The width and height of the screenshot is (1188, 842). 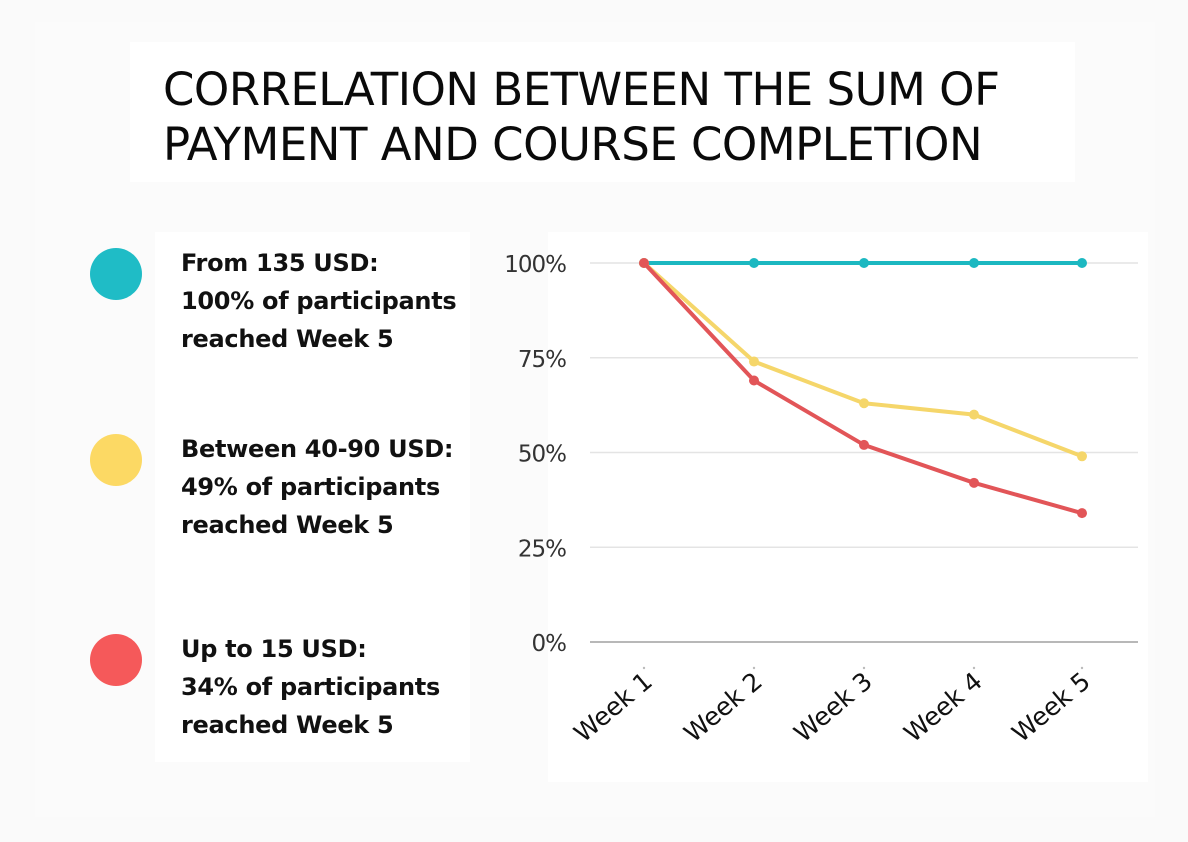 What do you see at coordinates (942, 707) in the screenshot?
I see `x-tick-label: Week 4` at bounding box center [942, 707].